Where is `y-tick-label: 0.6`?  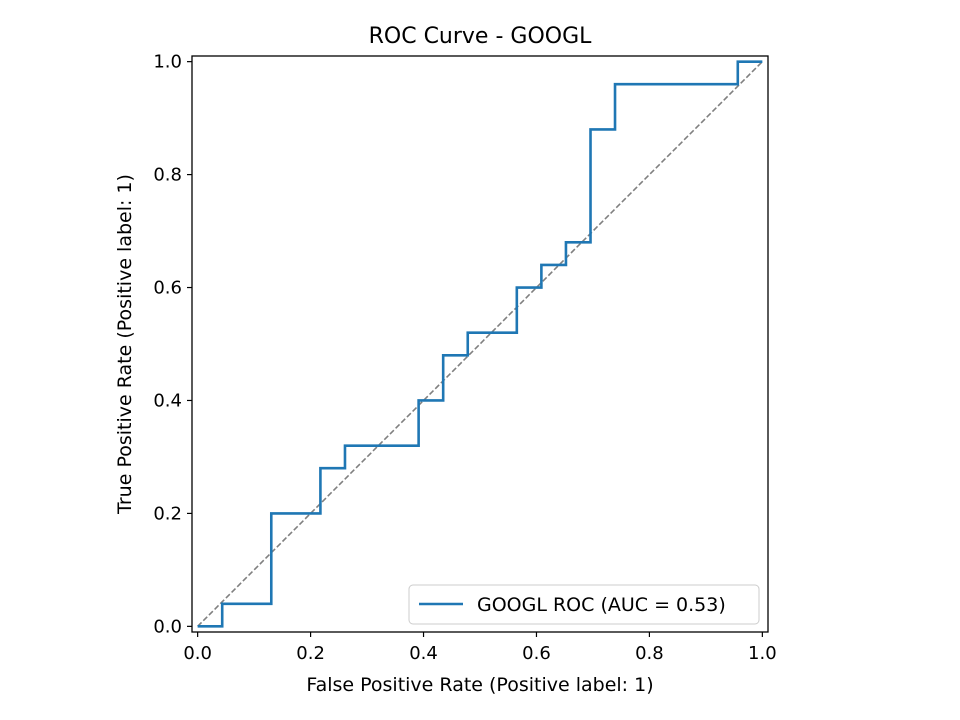 y-tick-label: 0.6 is located at coordinates (167, 288).